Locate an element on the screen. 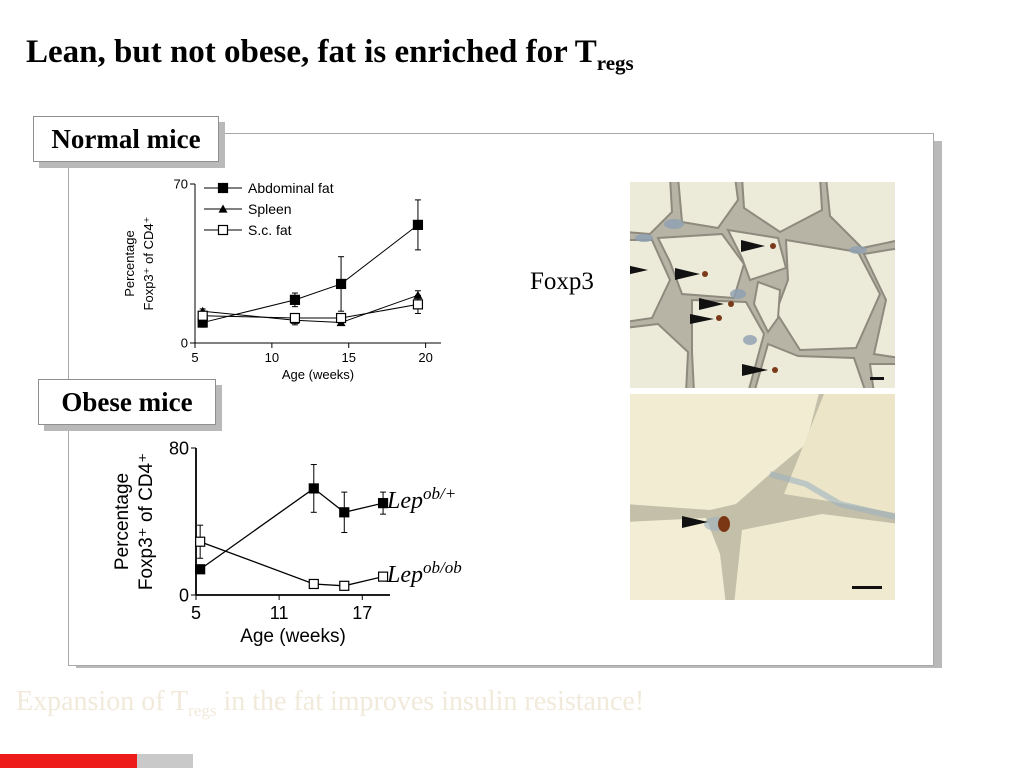 The image size is (1024, 768). obese-mice-label: Obese mice is located at coordinates (127, 402).